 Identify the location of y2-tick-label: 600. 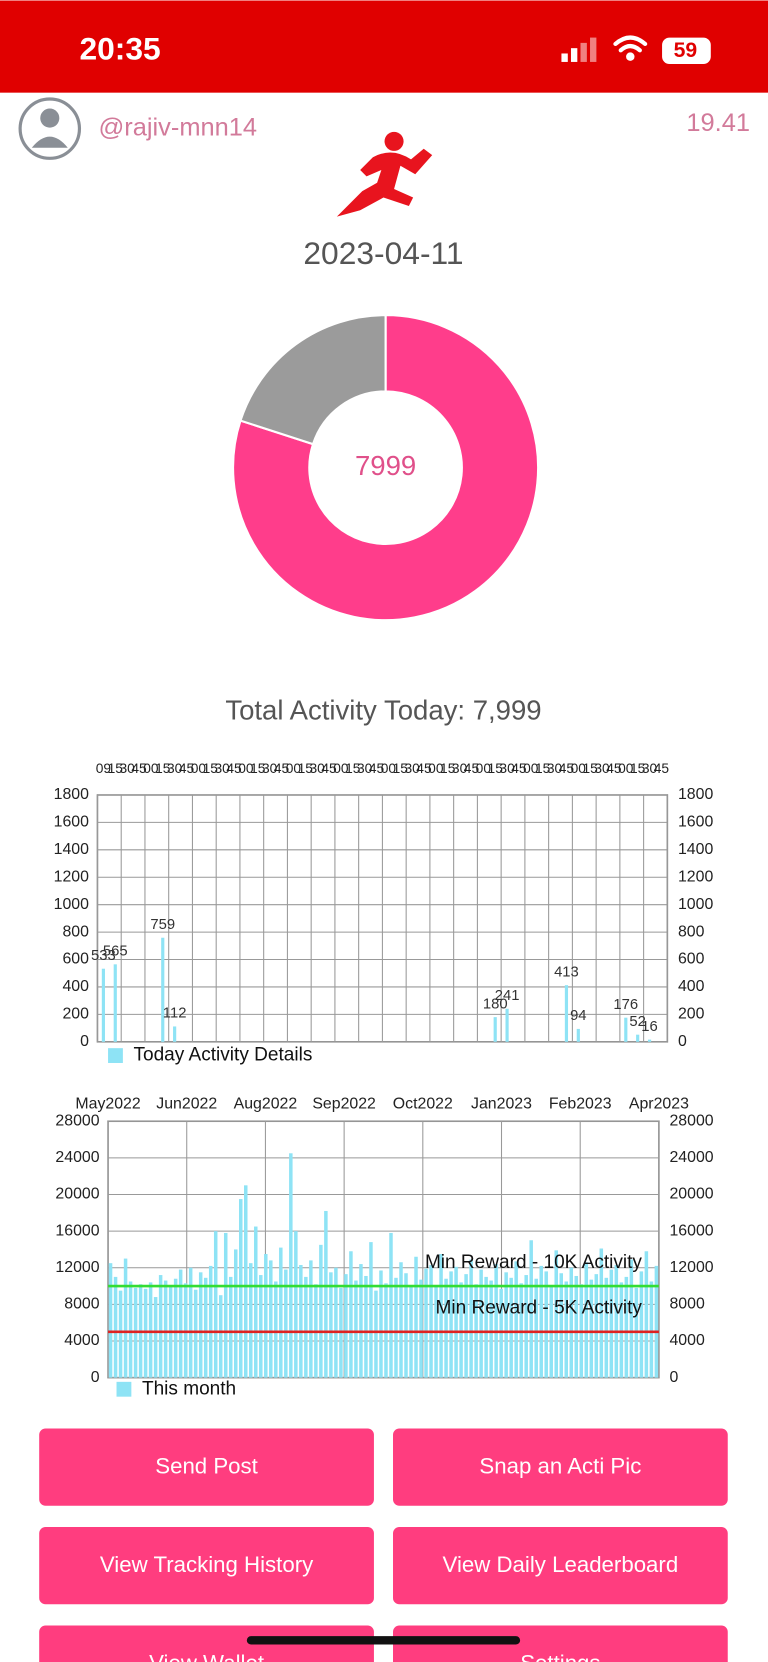
(691, 959).